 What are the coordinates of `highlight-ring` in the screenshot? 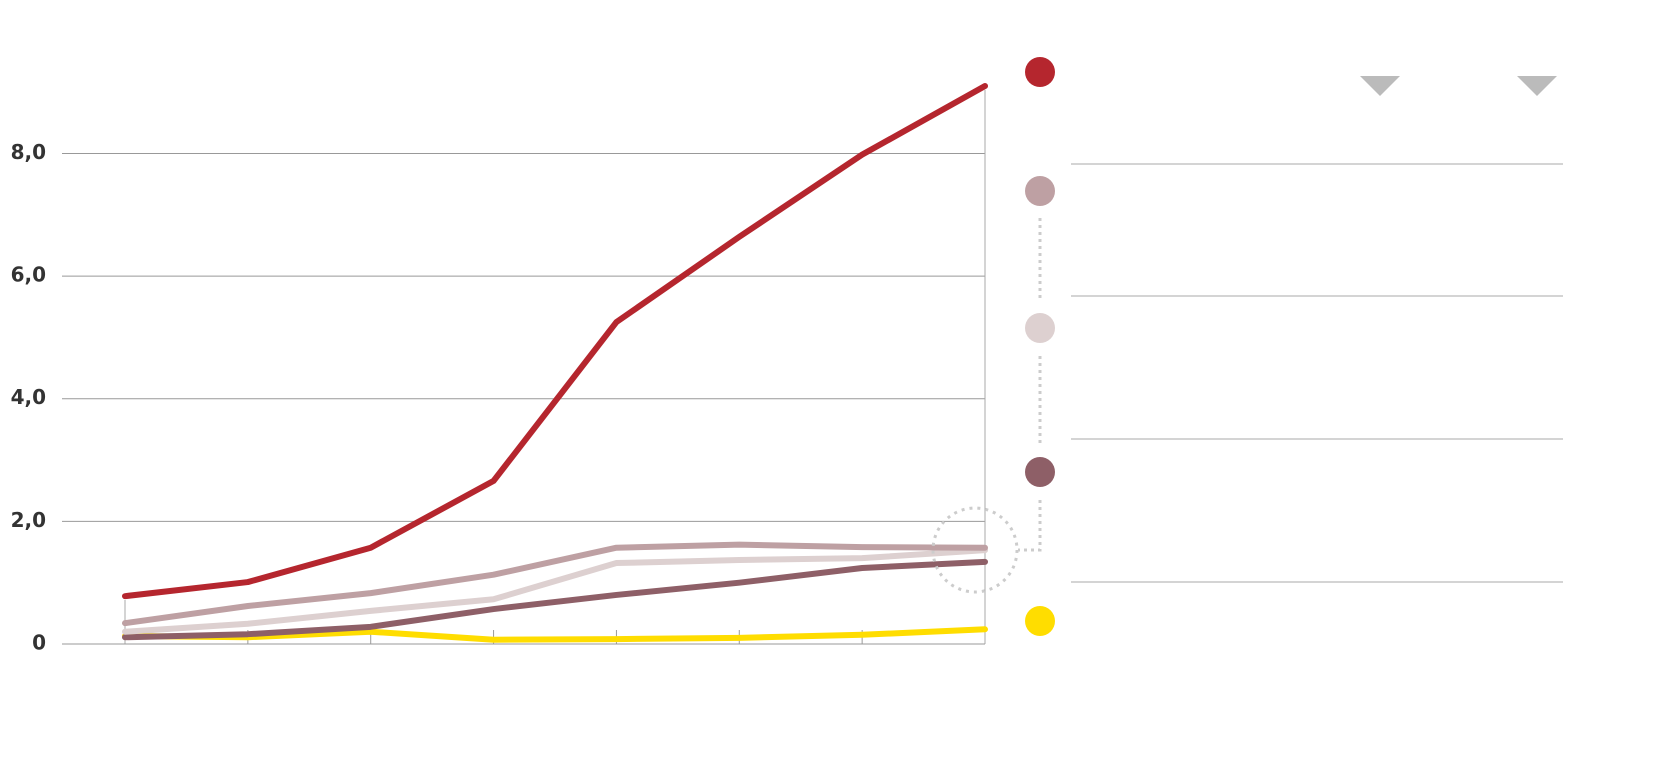 It's located at (975, 550).